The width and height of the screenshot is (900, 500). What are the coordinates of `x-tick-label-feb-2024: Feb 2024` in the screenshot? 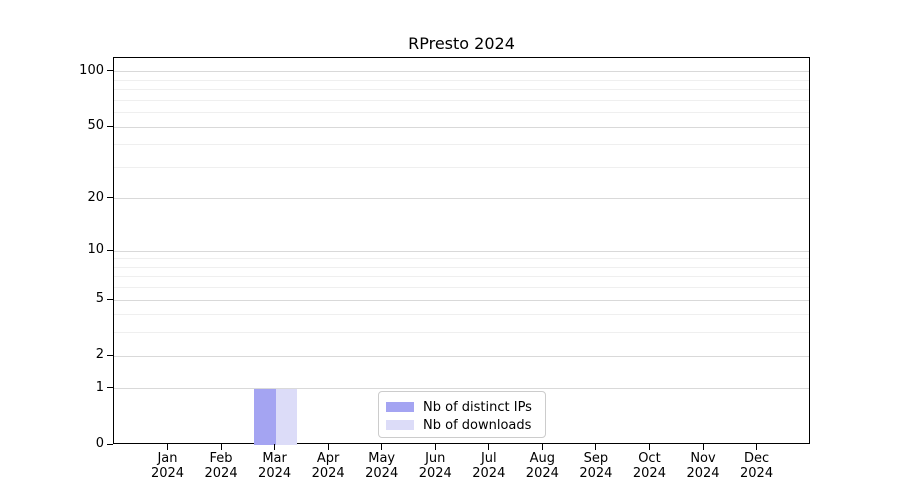 It's located at (221, 466).